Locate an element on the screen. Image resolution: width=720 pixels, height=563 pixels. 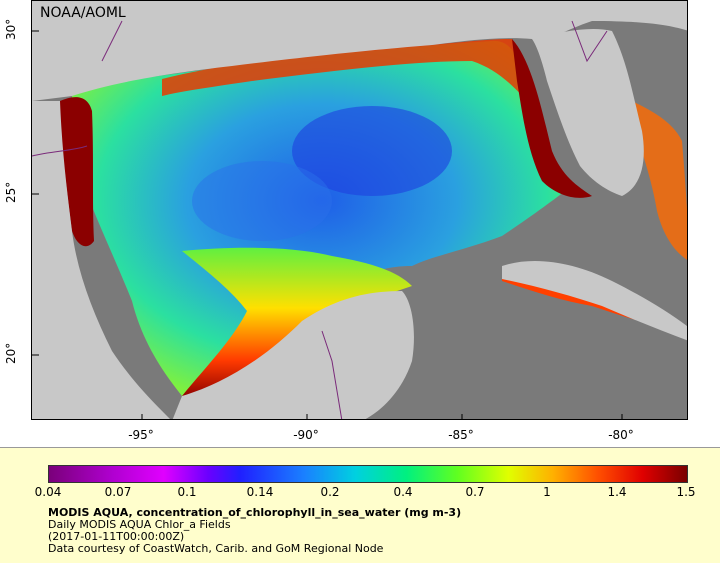
florida-land is located at coordinates (588, 112).